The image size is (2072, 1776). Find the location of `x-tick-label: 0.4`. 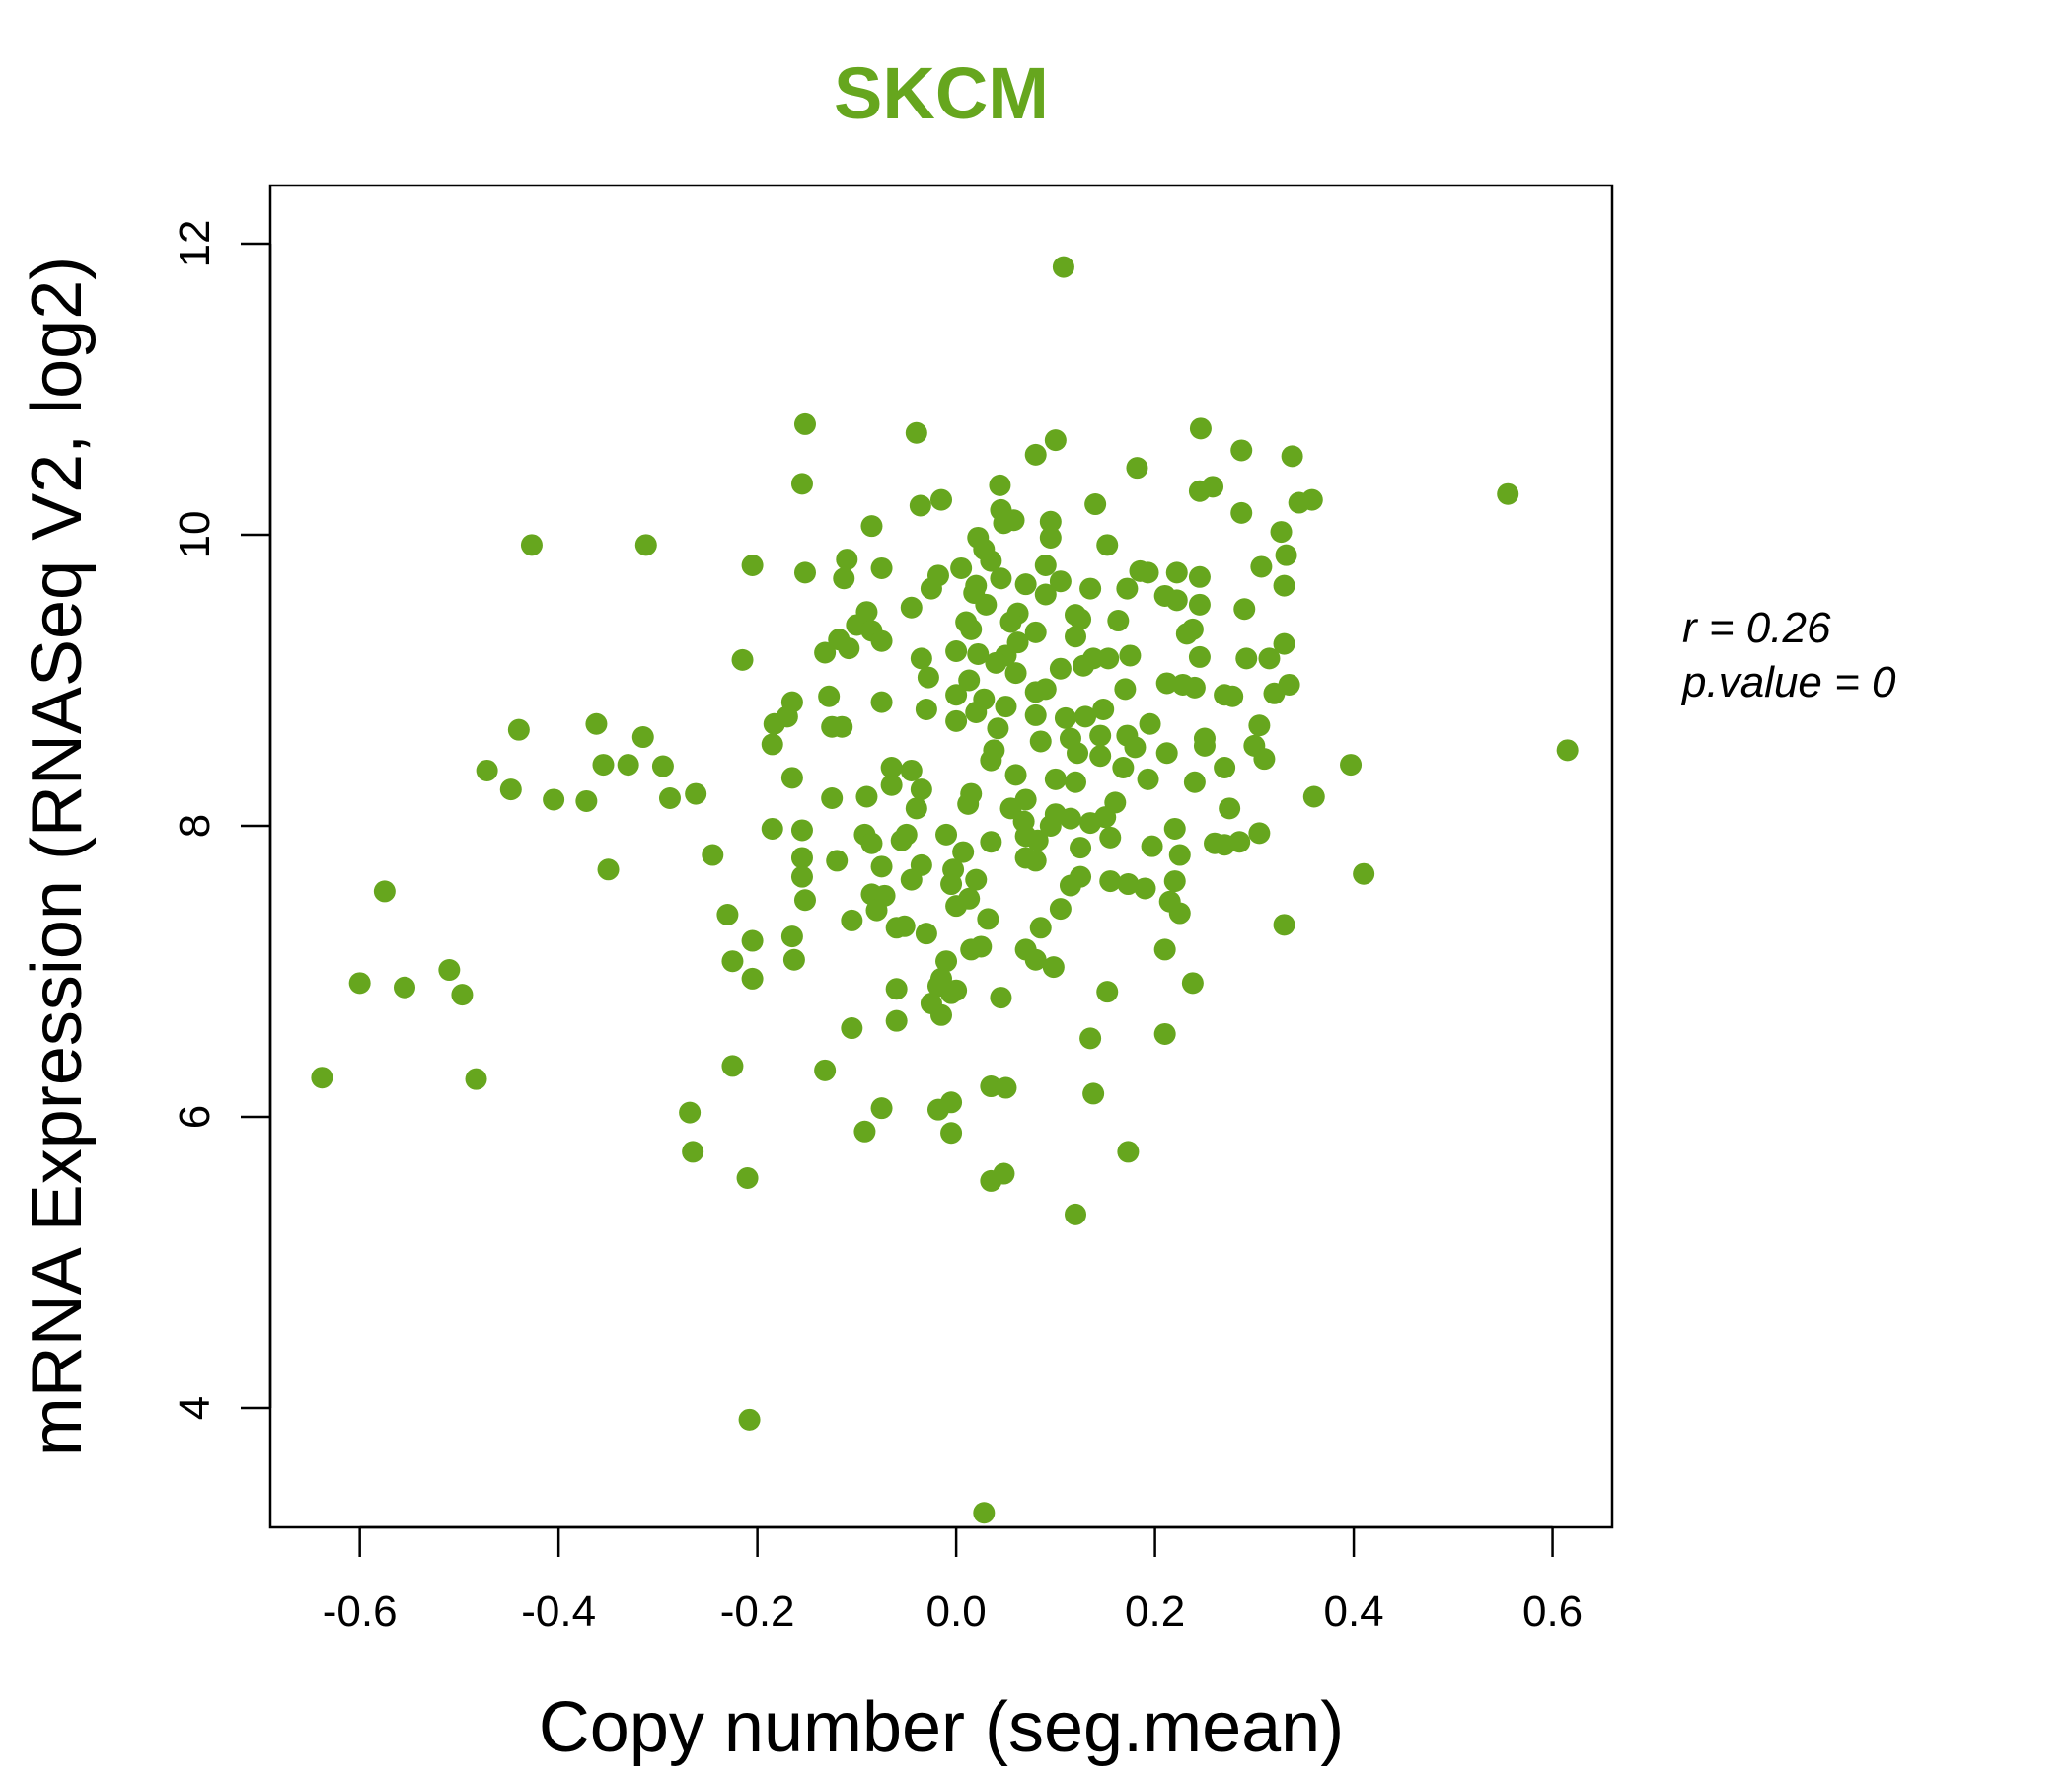

x-tick-label: 0.4 is located at coordinates (1353, 1612).